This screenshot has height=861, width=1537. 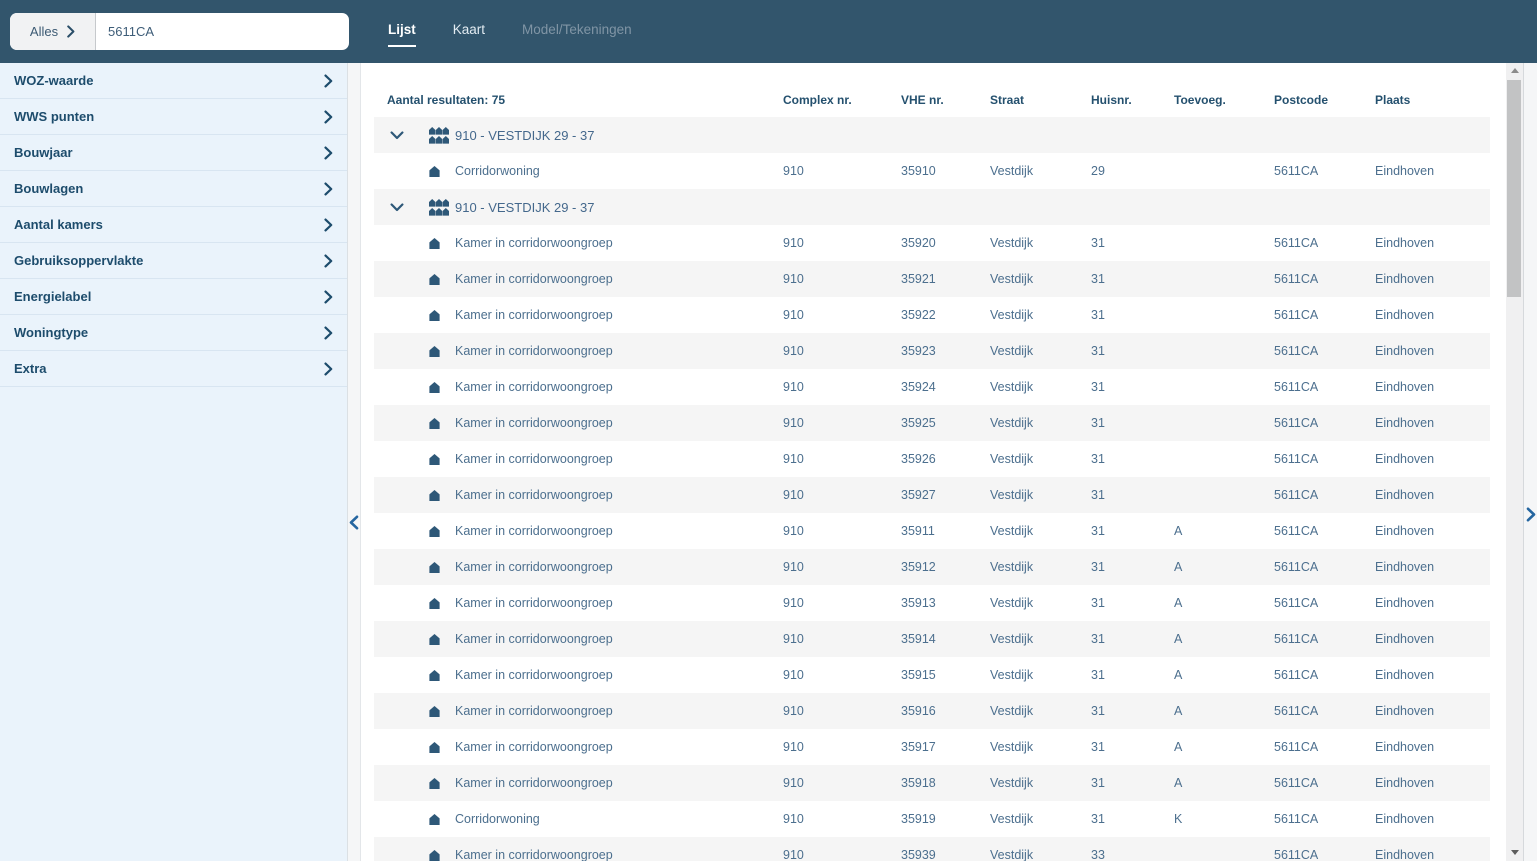 What do you see at coordinates (222, 31) in the screenshot?
I see `search-input` at bounding box center [222, 31].